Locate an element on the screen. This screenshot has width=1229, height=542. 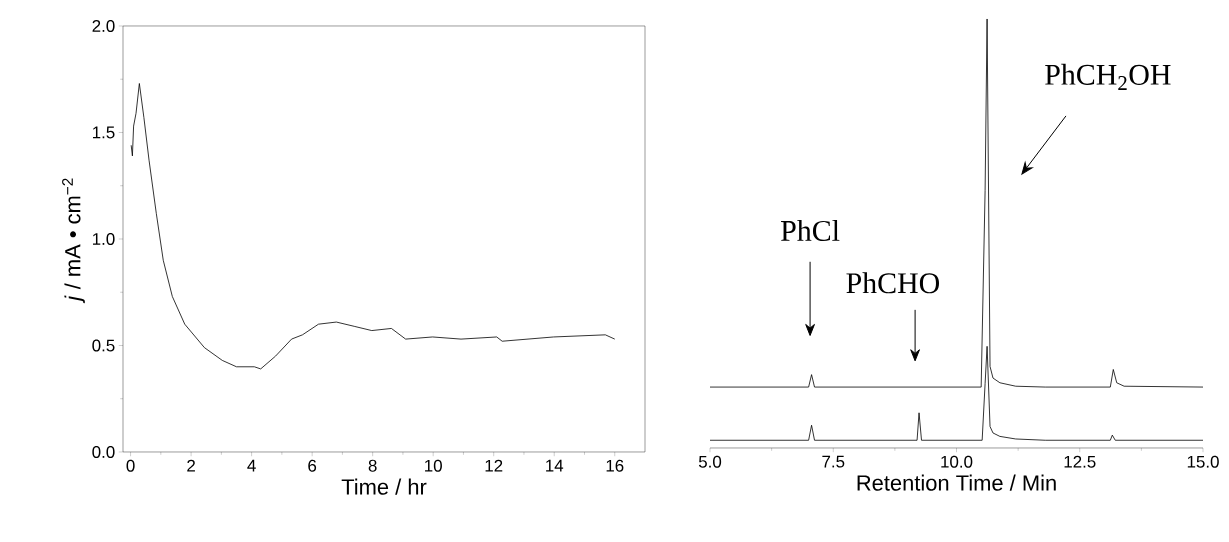
x-tick-label: 10 is located at coordinates (433, 465).